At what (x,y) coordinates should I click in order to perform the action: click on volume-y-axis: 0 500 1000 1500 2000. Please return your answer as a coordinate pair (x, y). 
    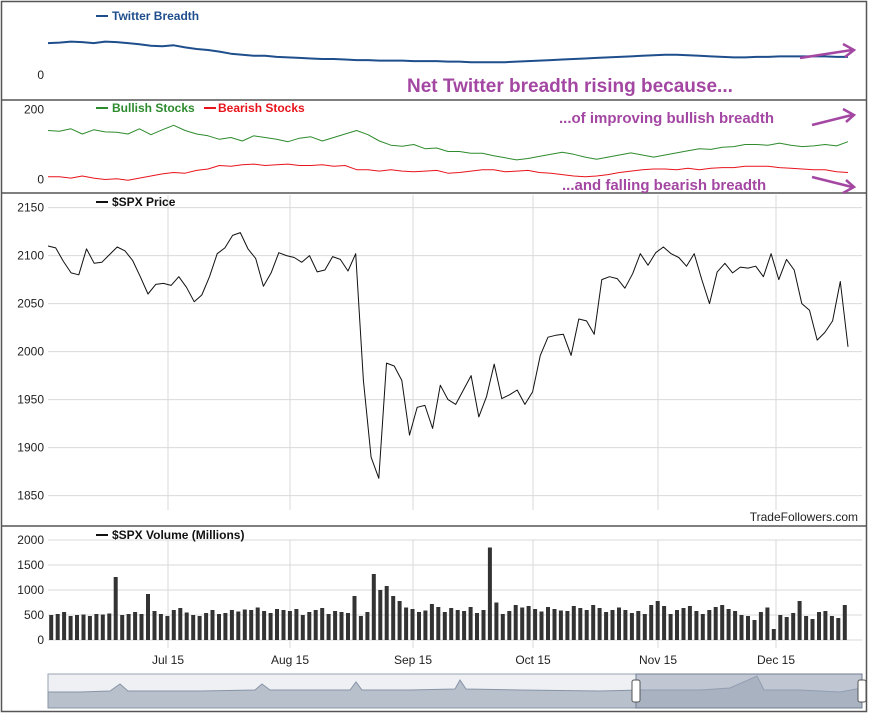
    Looking at the image, I should click on (30, 590).